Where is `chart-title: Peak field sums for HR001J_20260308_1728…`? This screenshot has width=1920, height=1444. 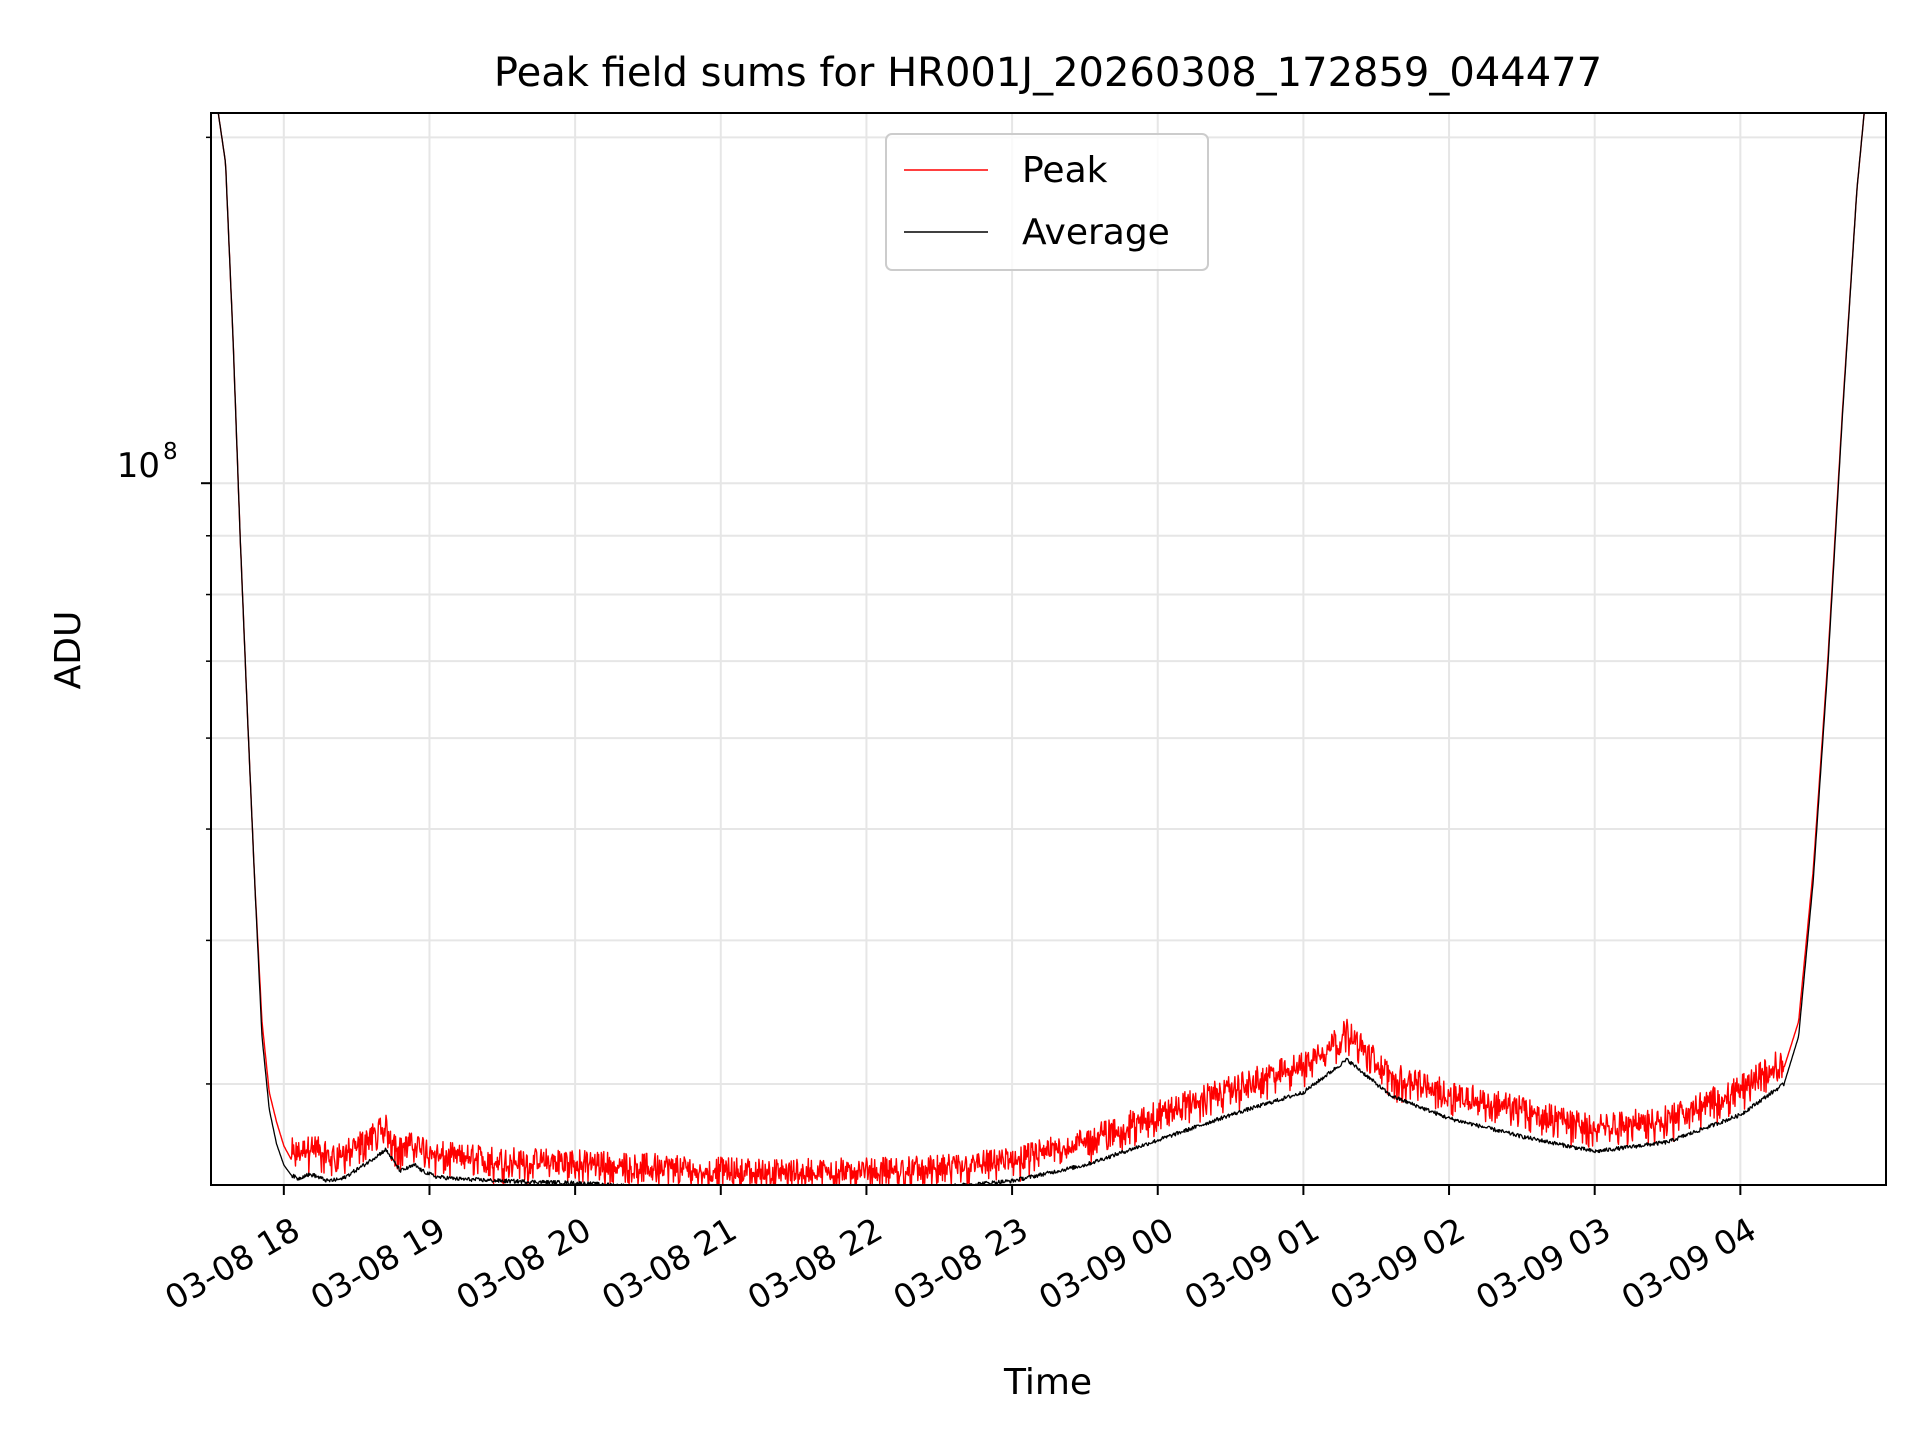
chart-title: Peak field sums for HR001J_20260308_1728… is located at coordinates (1048, 73).